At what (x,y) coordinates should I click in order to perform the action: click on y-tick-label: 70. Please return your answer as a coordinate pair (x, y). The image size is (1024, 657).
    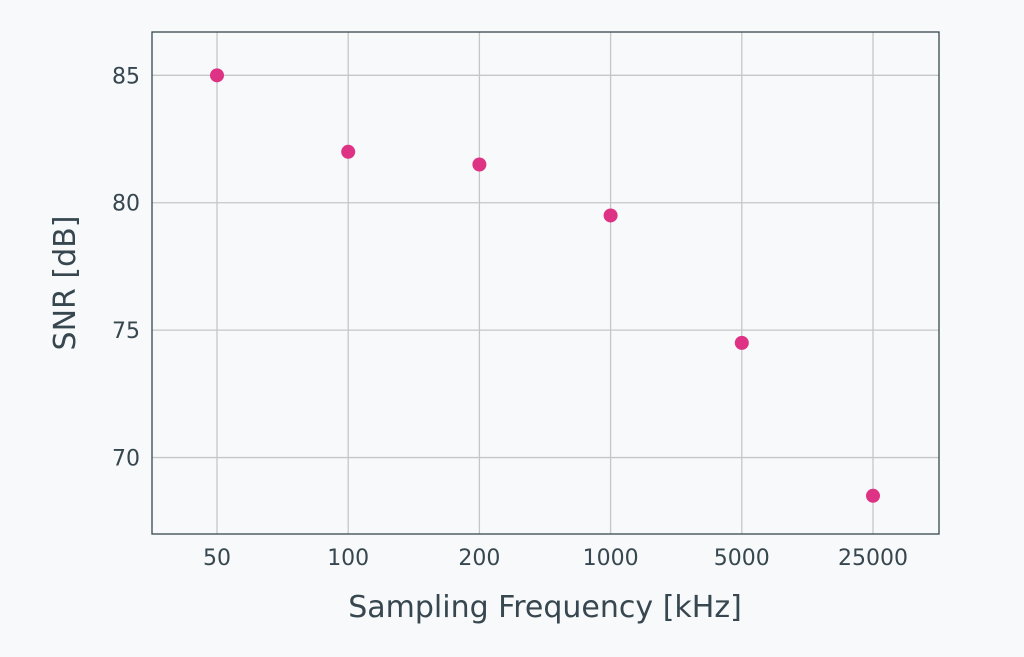
    Looking at the image, I should click on (126, 459).